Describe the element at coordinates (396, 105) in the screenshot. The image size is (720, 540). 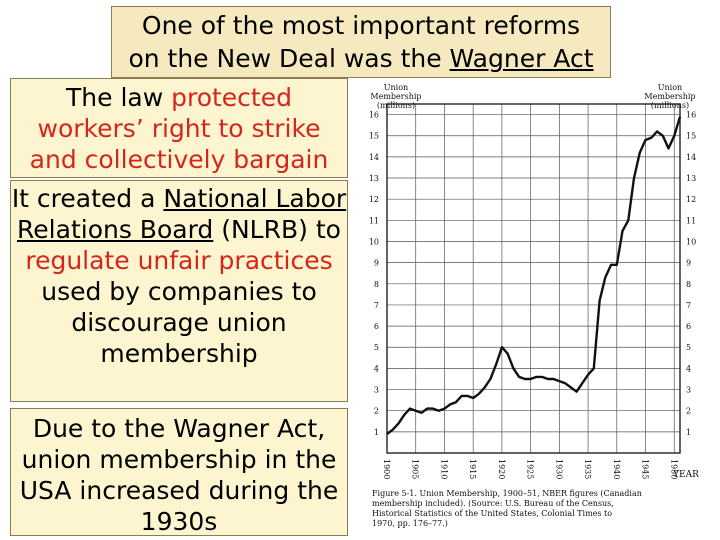
I see `left-axis-label-3: (millions)` at that location.